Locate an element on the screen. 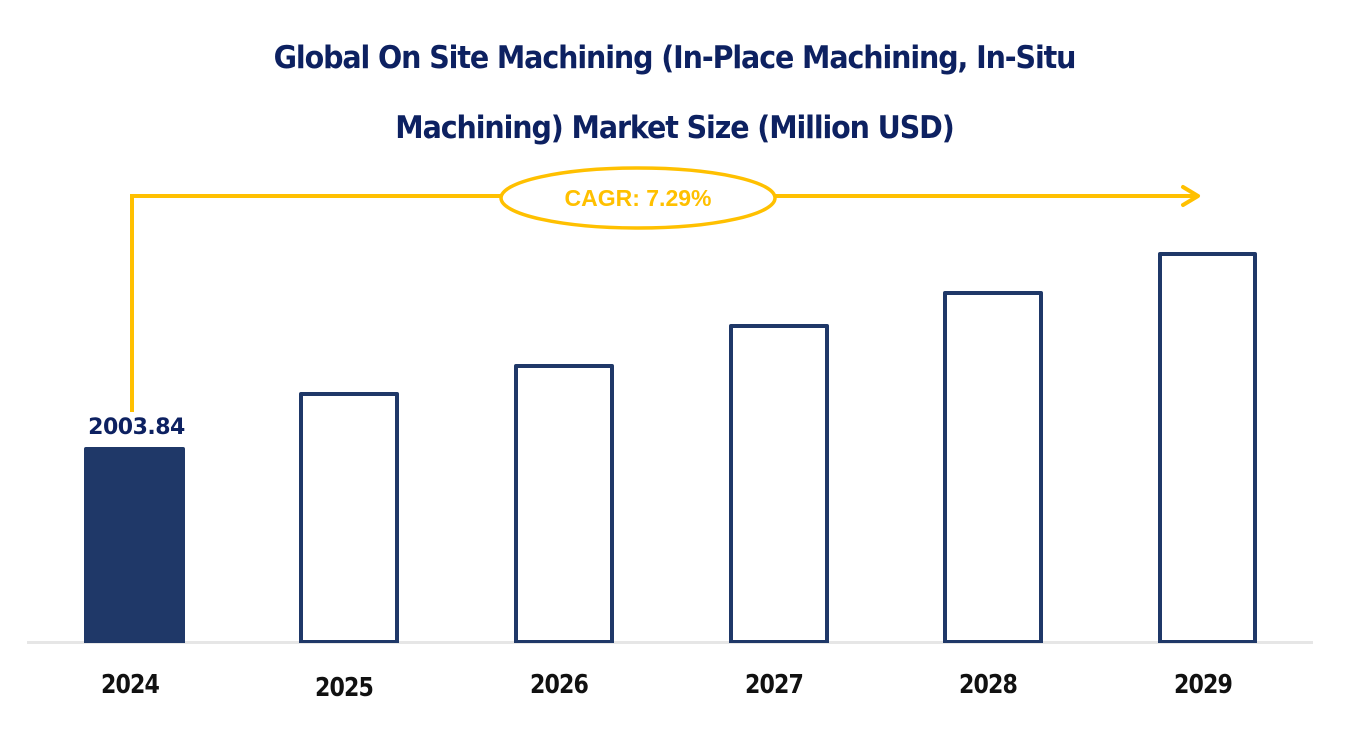 The image size is (1349, 742). data-label-2024: 2003.84 is located at coordinates (136, 427).